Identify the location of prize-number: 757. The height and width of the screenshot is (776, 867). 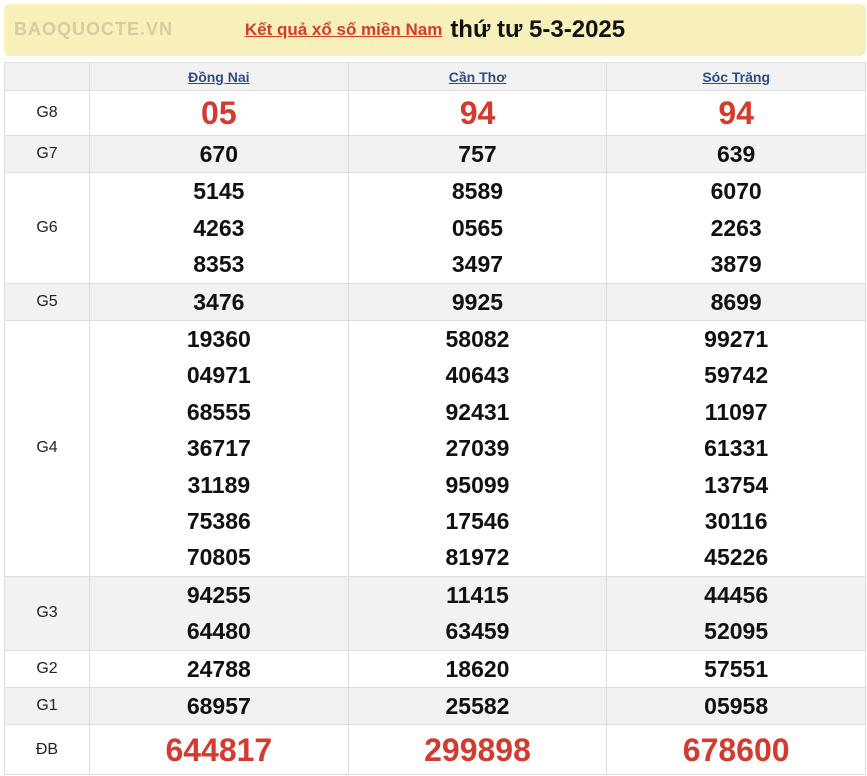
(477, 154).